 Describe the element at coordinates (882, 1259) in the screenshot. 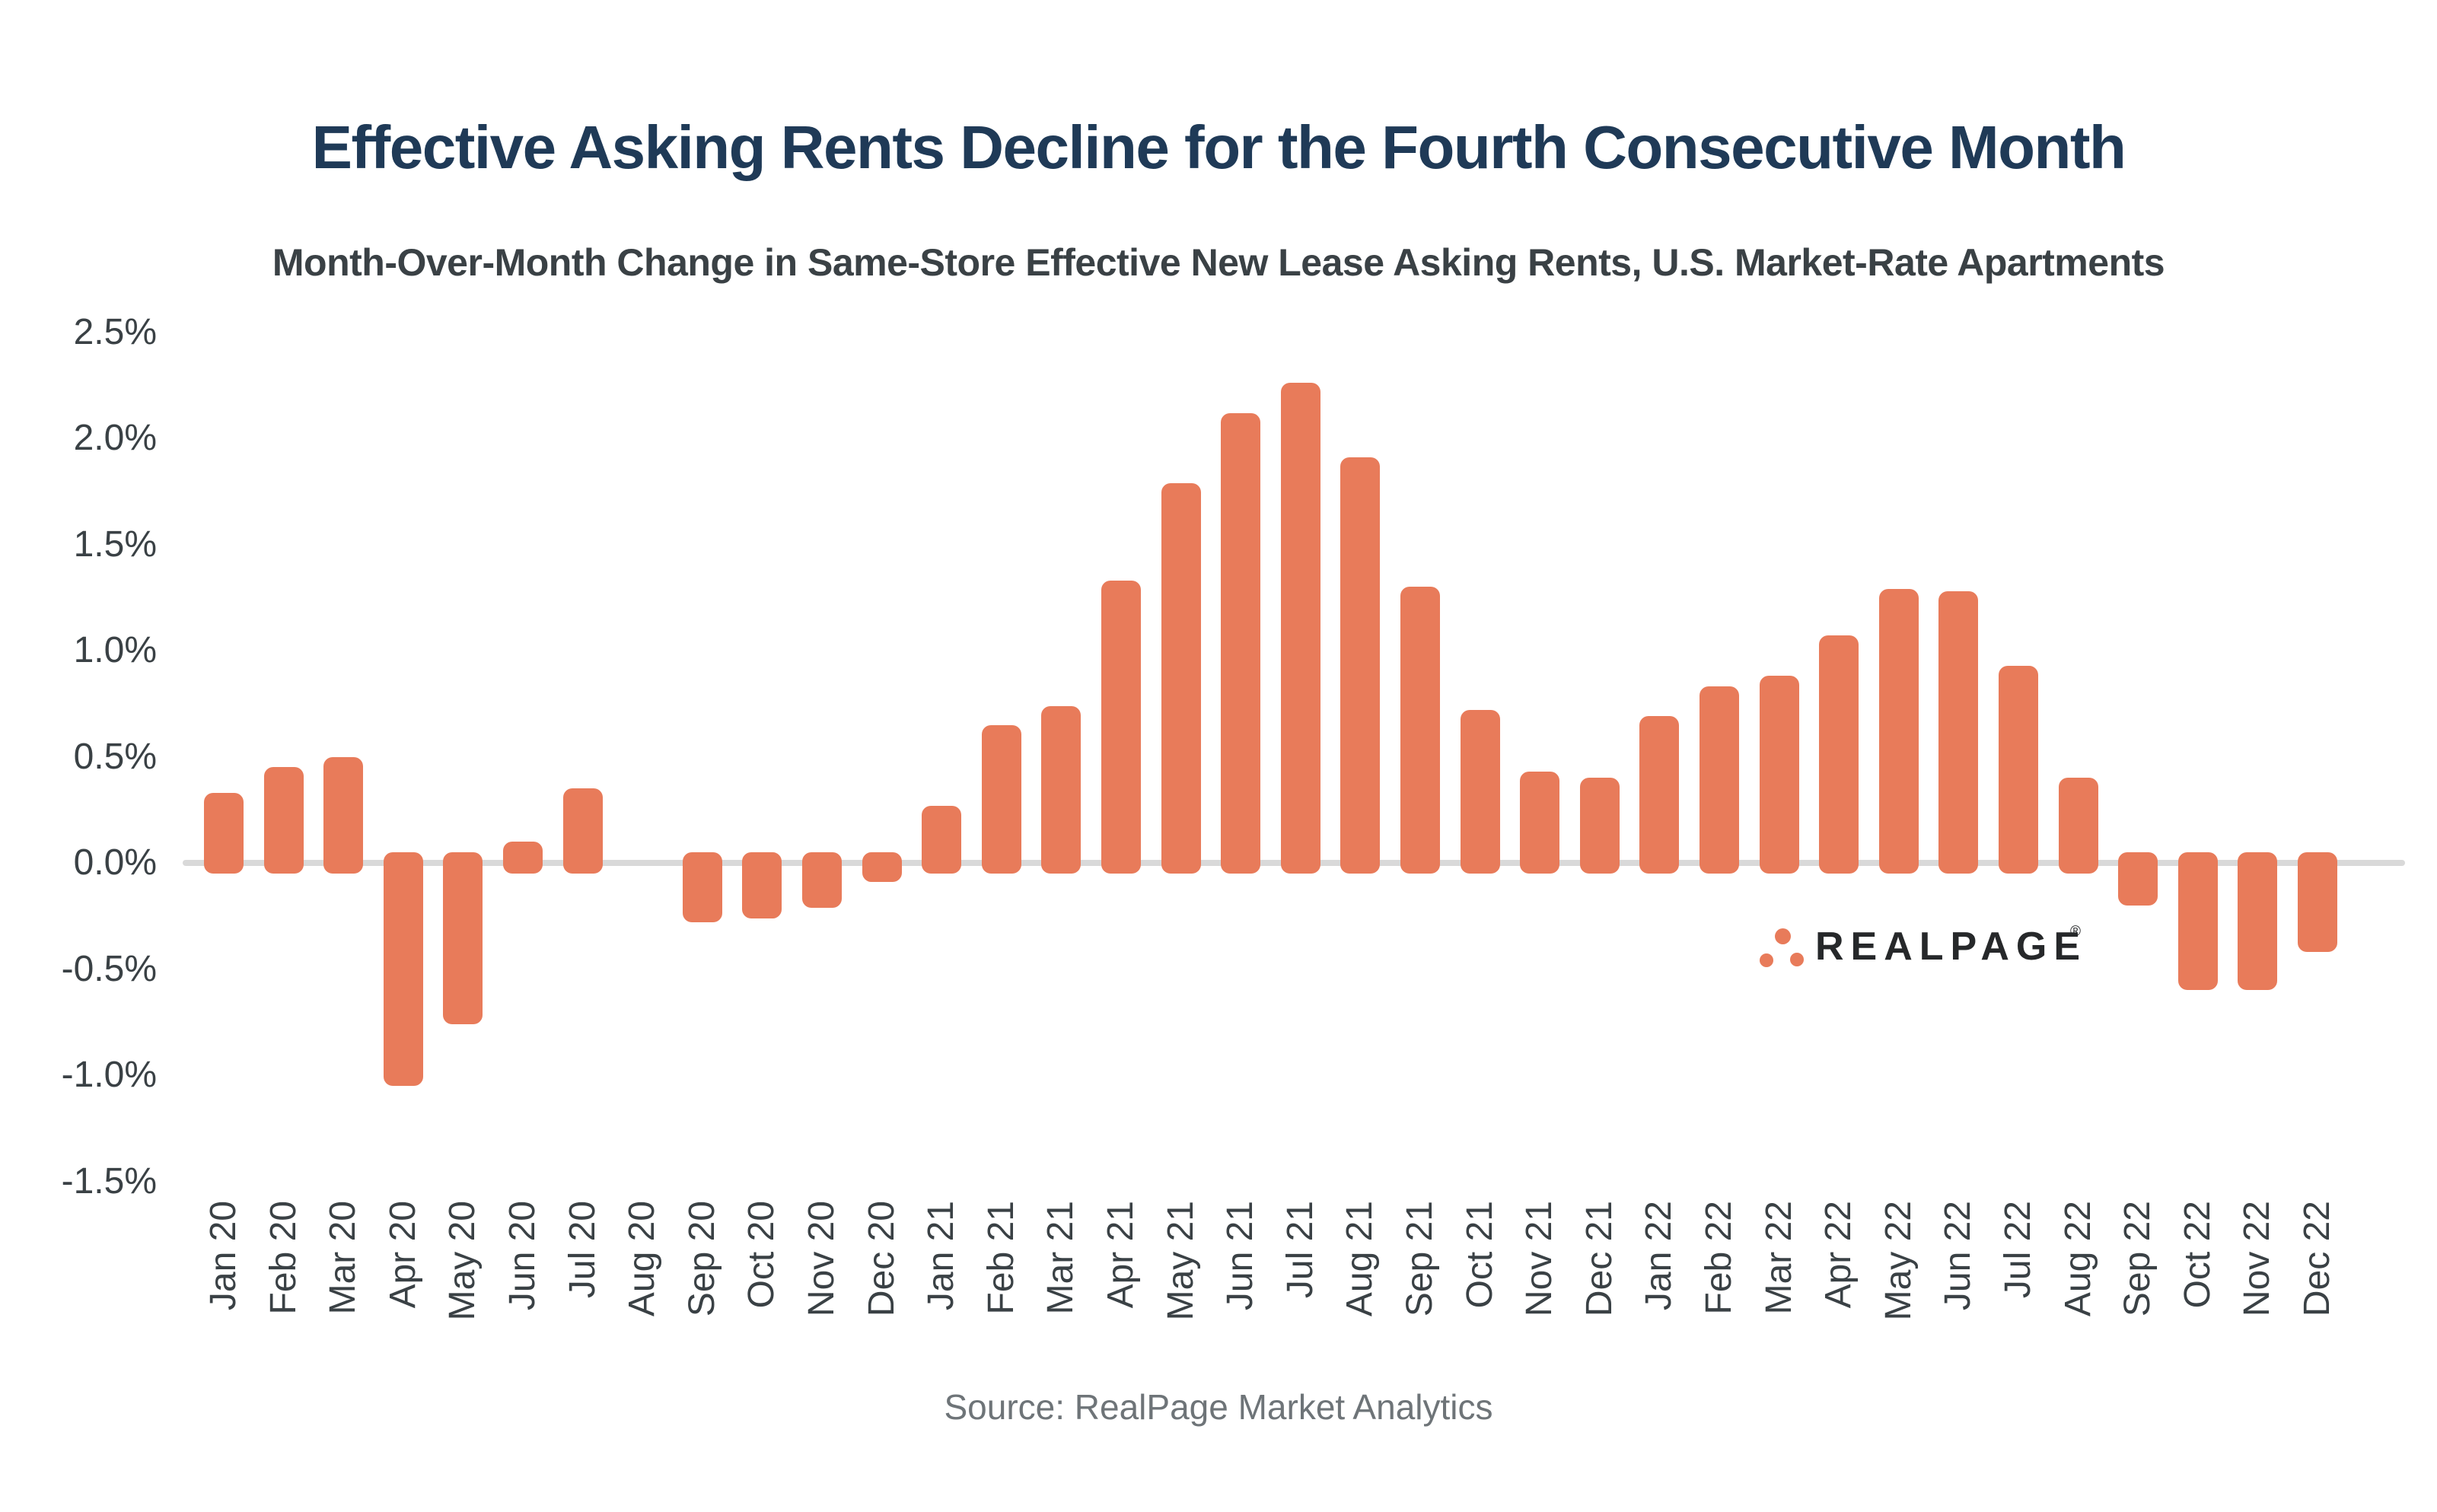

I see `x-tick-label: Dec 20` at that location.